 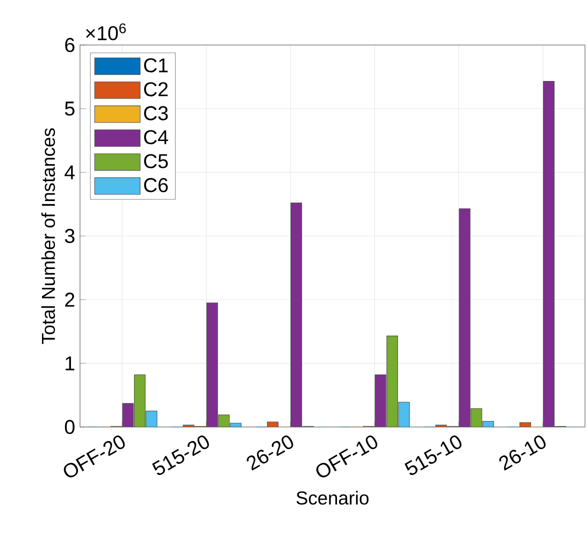 What do you see at coordinates (69, 172) in the screenshot?
I see `y-tick-label: 4` at bounding box center [69, 172].